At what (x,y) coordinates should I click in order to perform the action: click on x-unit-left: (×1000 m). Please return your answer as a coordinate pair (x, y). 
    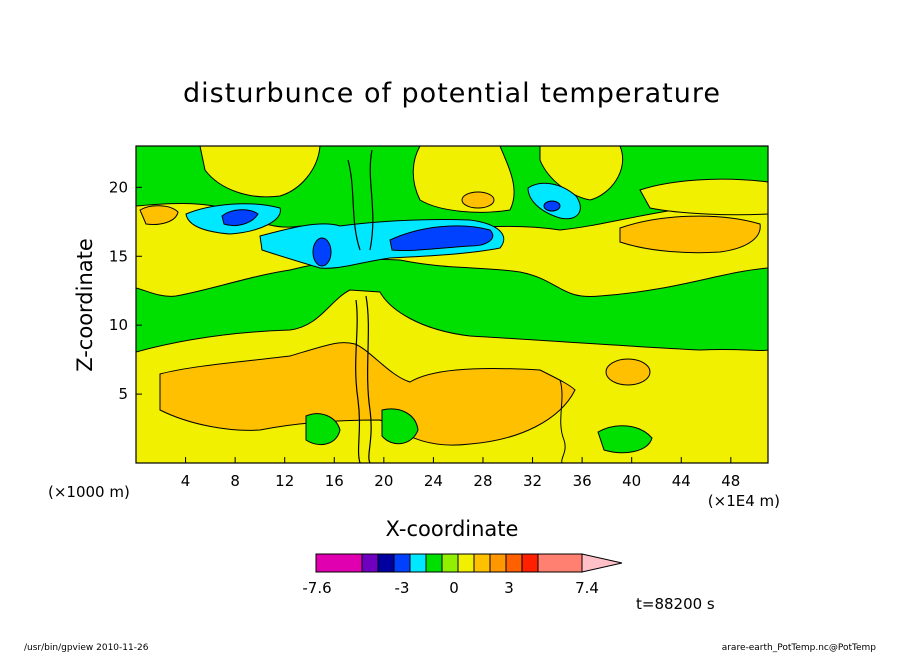
    Looking at the image, I should click on (89, 492).